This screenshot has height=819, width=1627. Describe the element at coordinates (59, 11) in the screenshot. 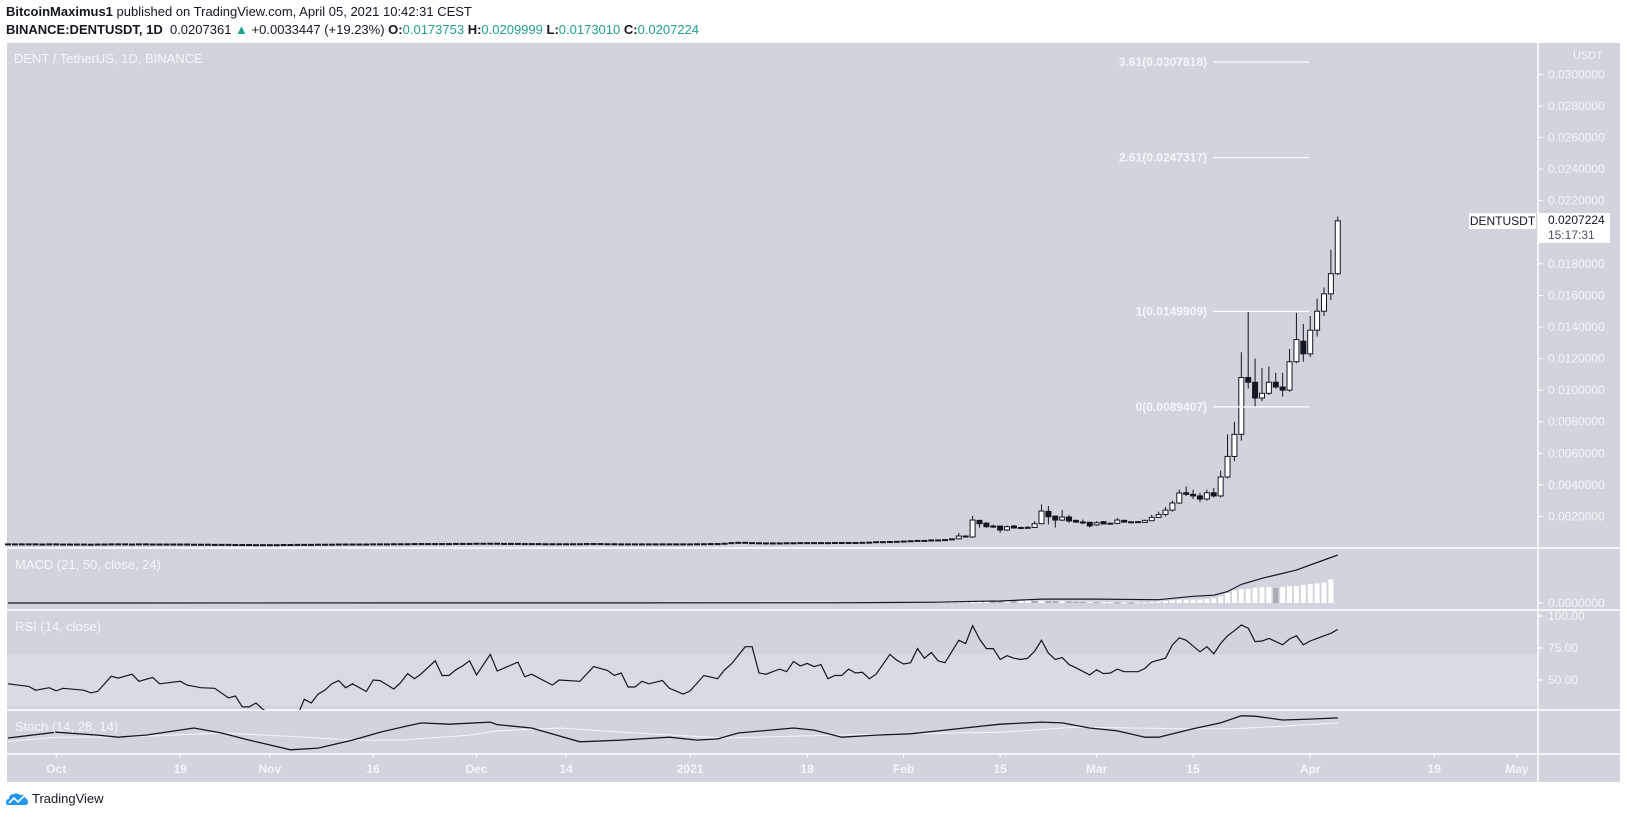

I see `author-name: BitcoinMaximus1` at that location.